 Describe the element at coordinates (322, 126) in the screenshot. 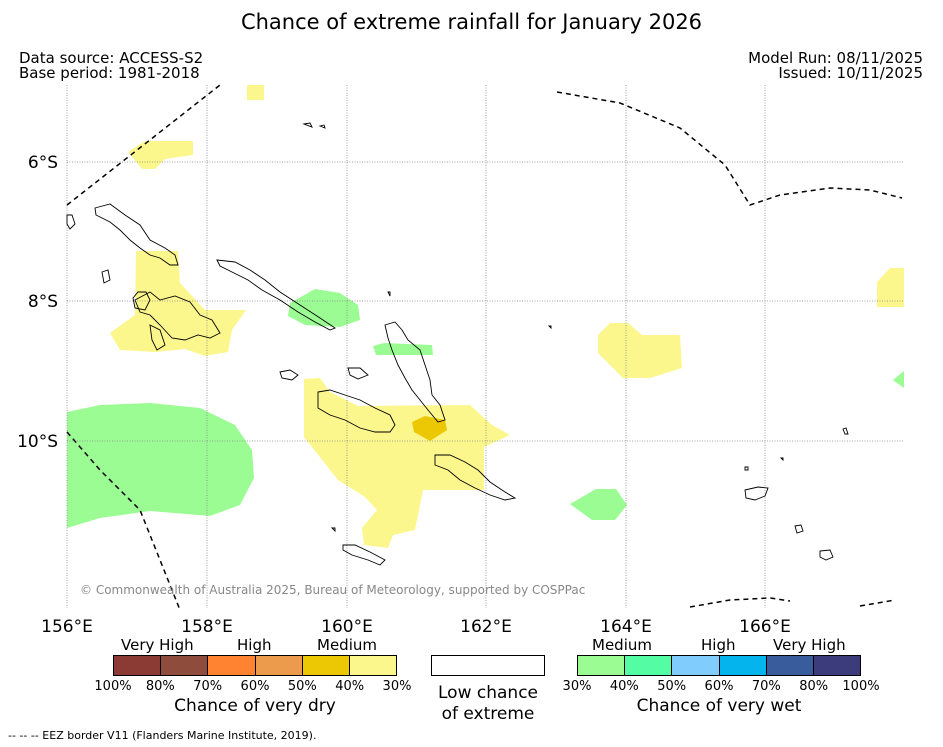

I see `island-small-a` at that location.